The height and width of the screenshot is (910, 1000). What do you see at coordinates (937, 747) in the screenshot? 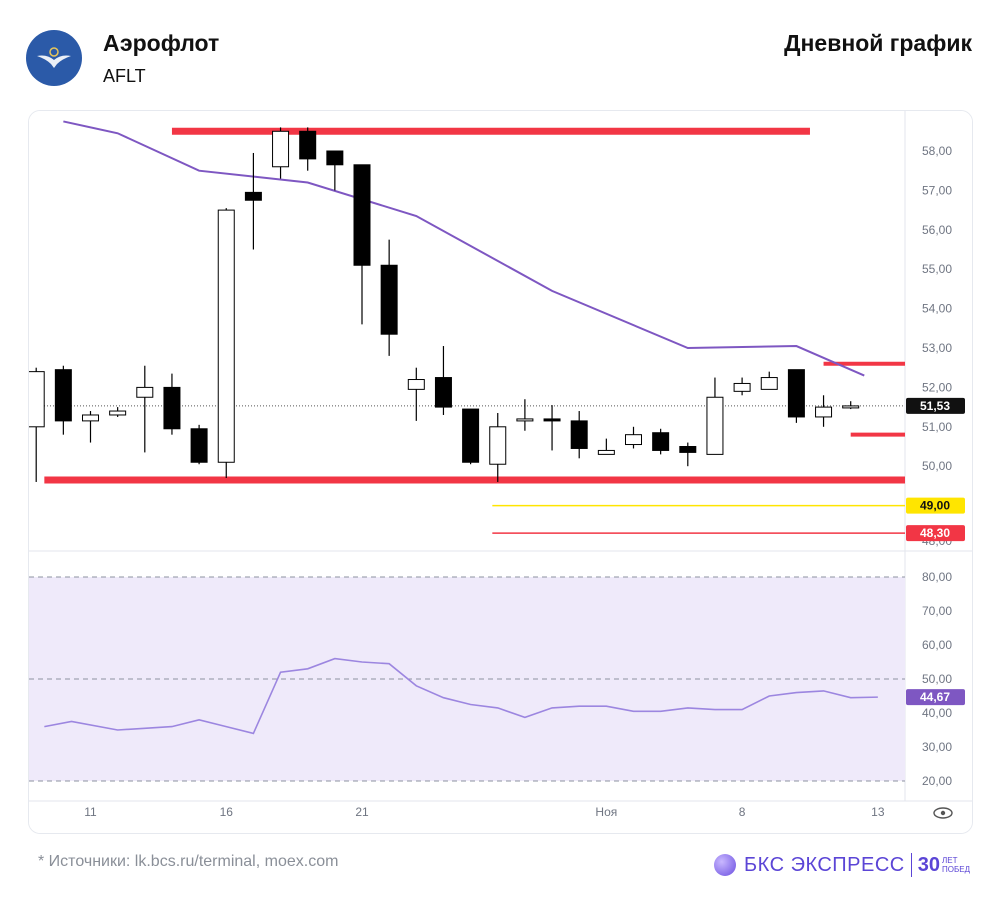
I see `oscillator-tick-label: 30,00` at bounding box center [937, 747].